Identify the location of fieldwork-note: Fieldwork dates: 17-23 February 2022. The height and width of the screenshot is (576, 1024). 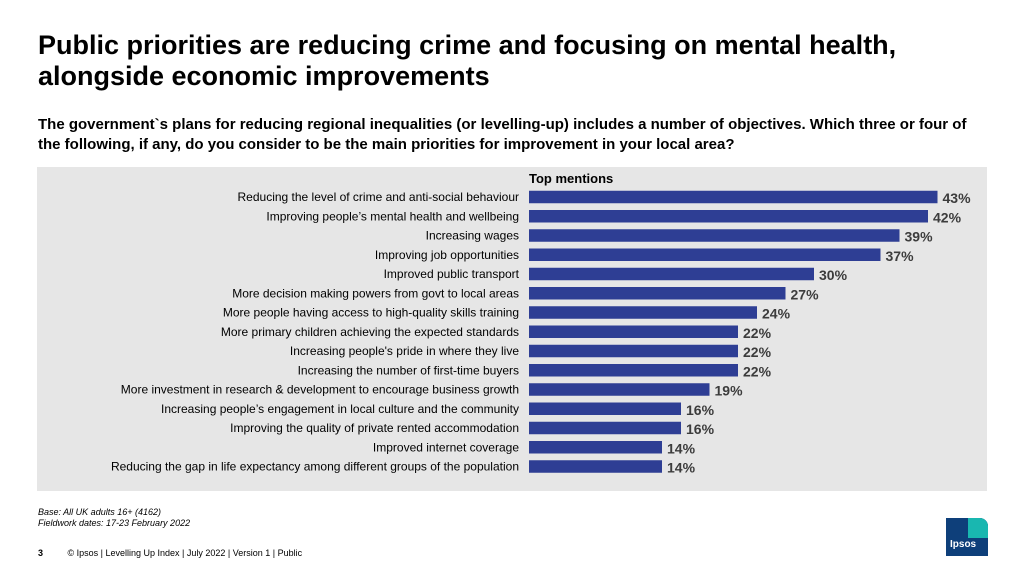
(114, 523).